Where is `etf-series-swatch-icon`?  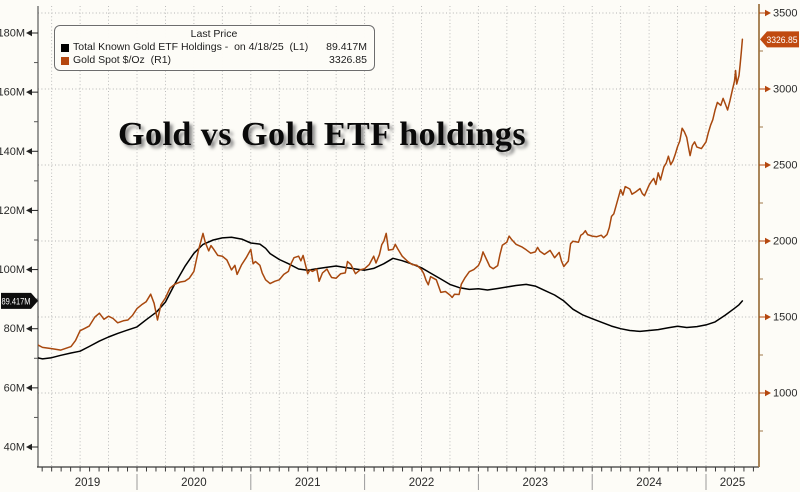 etf-series-swatch-icon is located at coordinates (65, 47).